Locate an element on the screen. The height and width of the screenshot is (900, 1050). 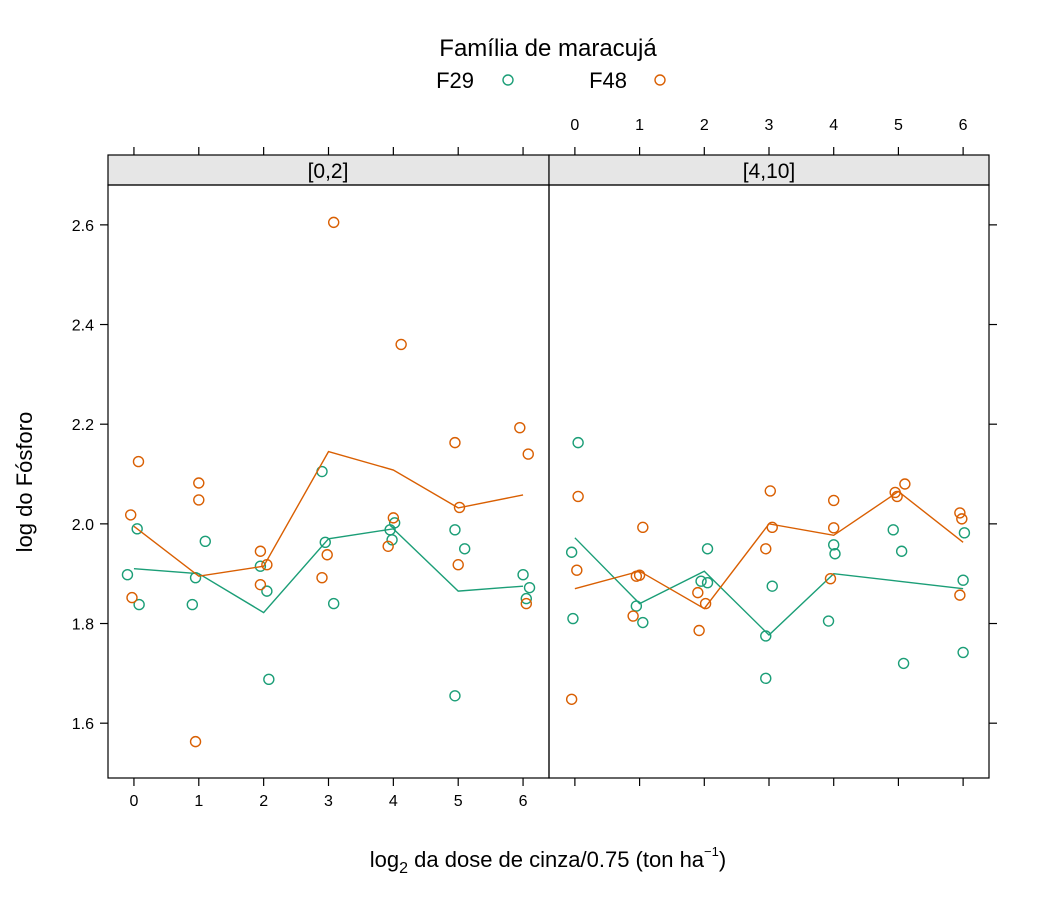
x-tick-label: 4 is located at coordinates (833, 125).